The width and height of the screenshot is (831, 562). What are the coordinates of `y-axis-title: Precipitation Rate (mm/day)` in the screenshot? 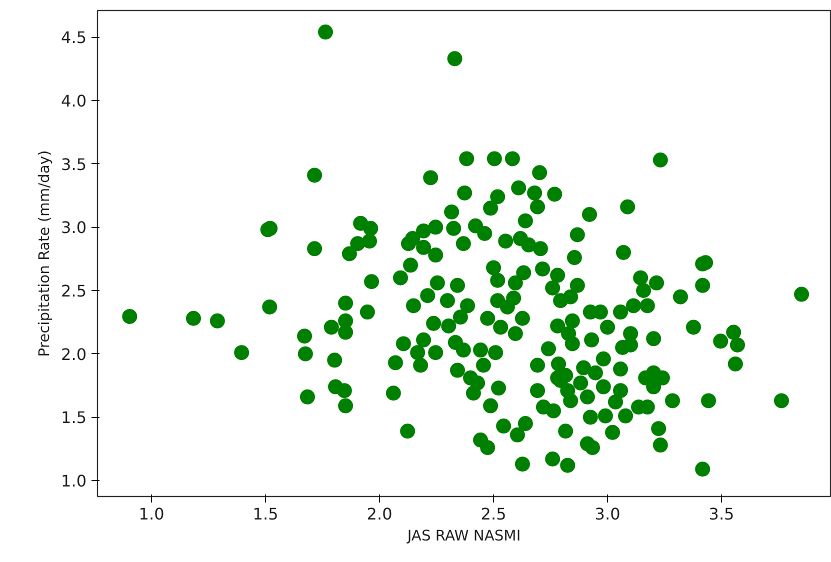 It's located at (45, 253).